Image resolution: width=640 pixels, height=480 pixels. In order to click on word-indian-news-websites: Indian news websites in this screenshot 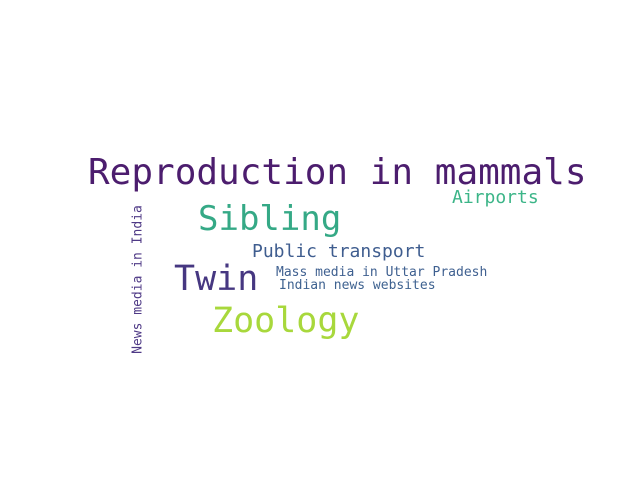, I will do `click(357, 285)`.